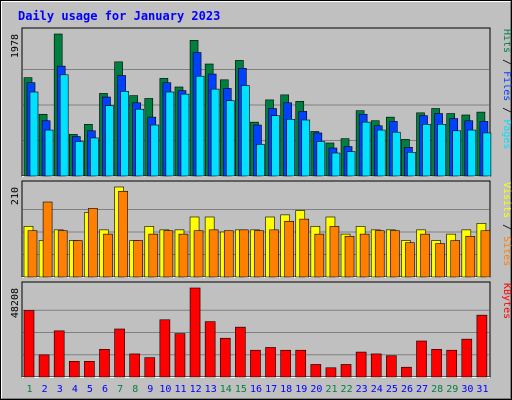 This screenshot has width=512, height=400. I want to click on x-tick-label-day-23: 23, so click(362, 389).